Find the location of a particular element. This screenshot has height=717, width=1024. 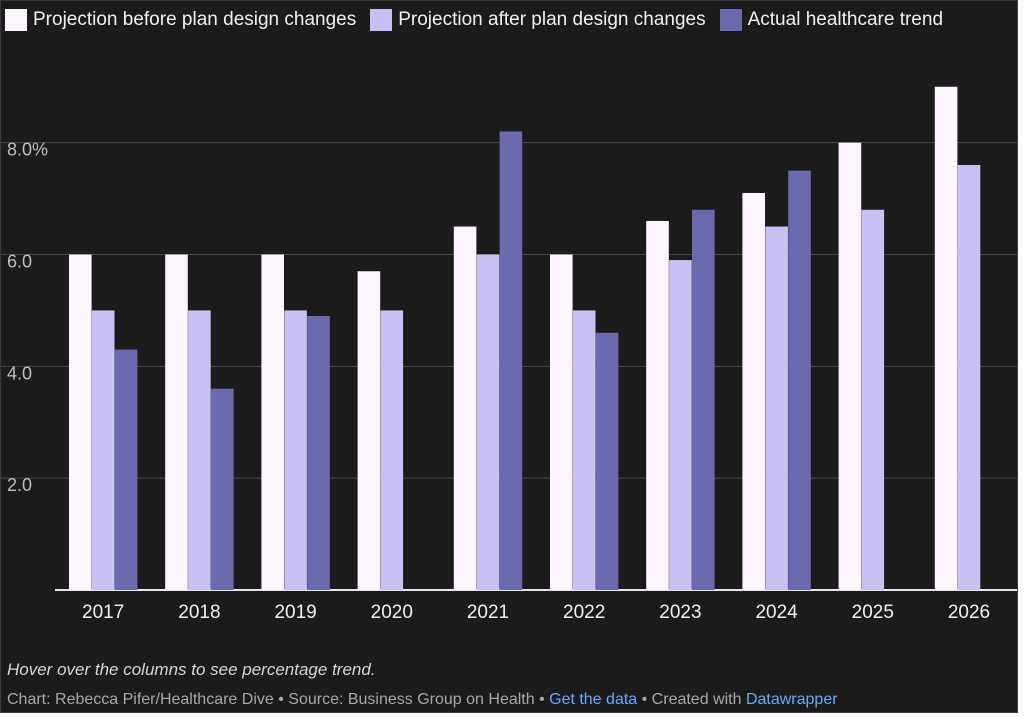

legend-label-after: Projection after plan design changes is located at coordinates (552, 19).